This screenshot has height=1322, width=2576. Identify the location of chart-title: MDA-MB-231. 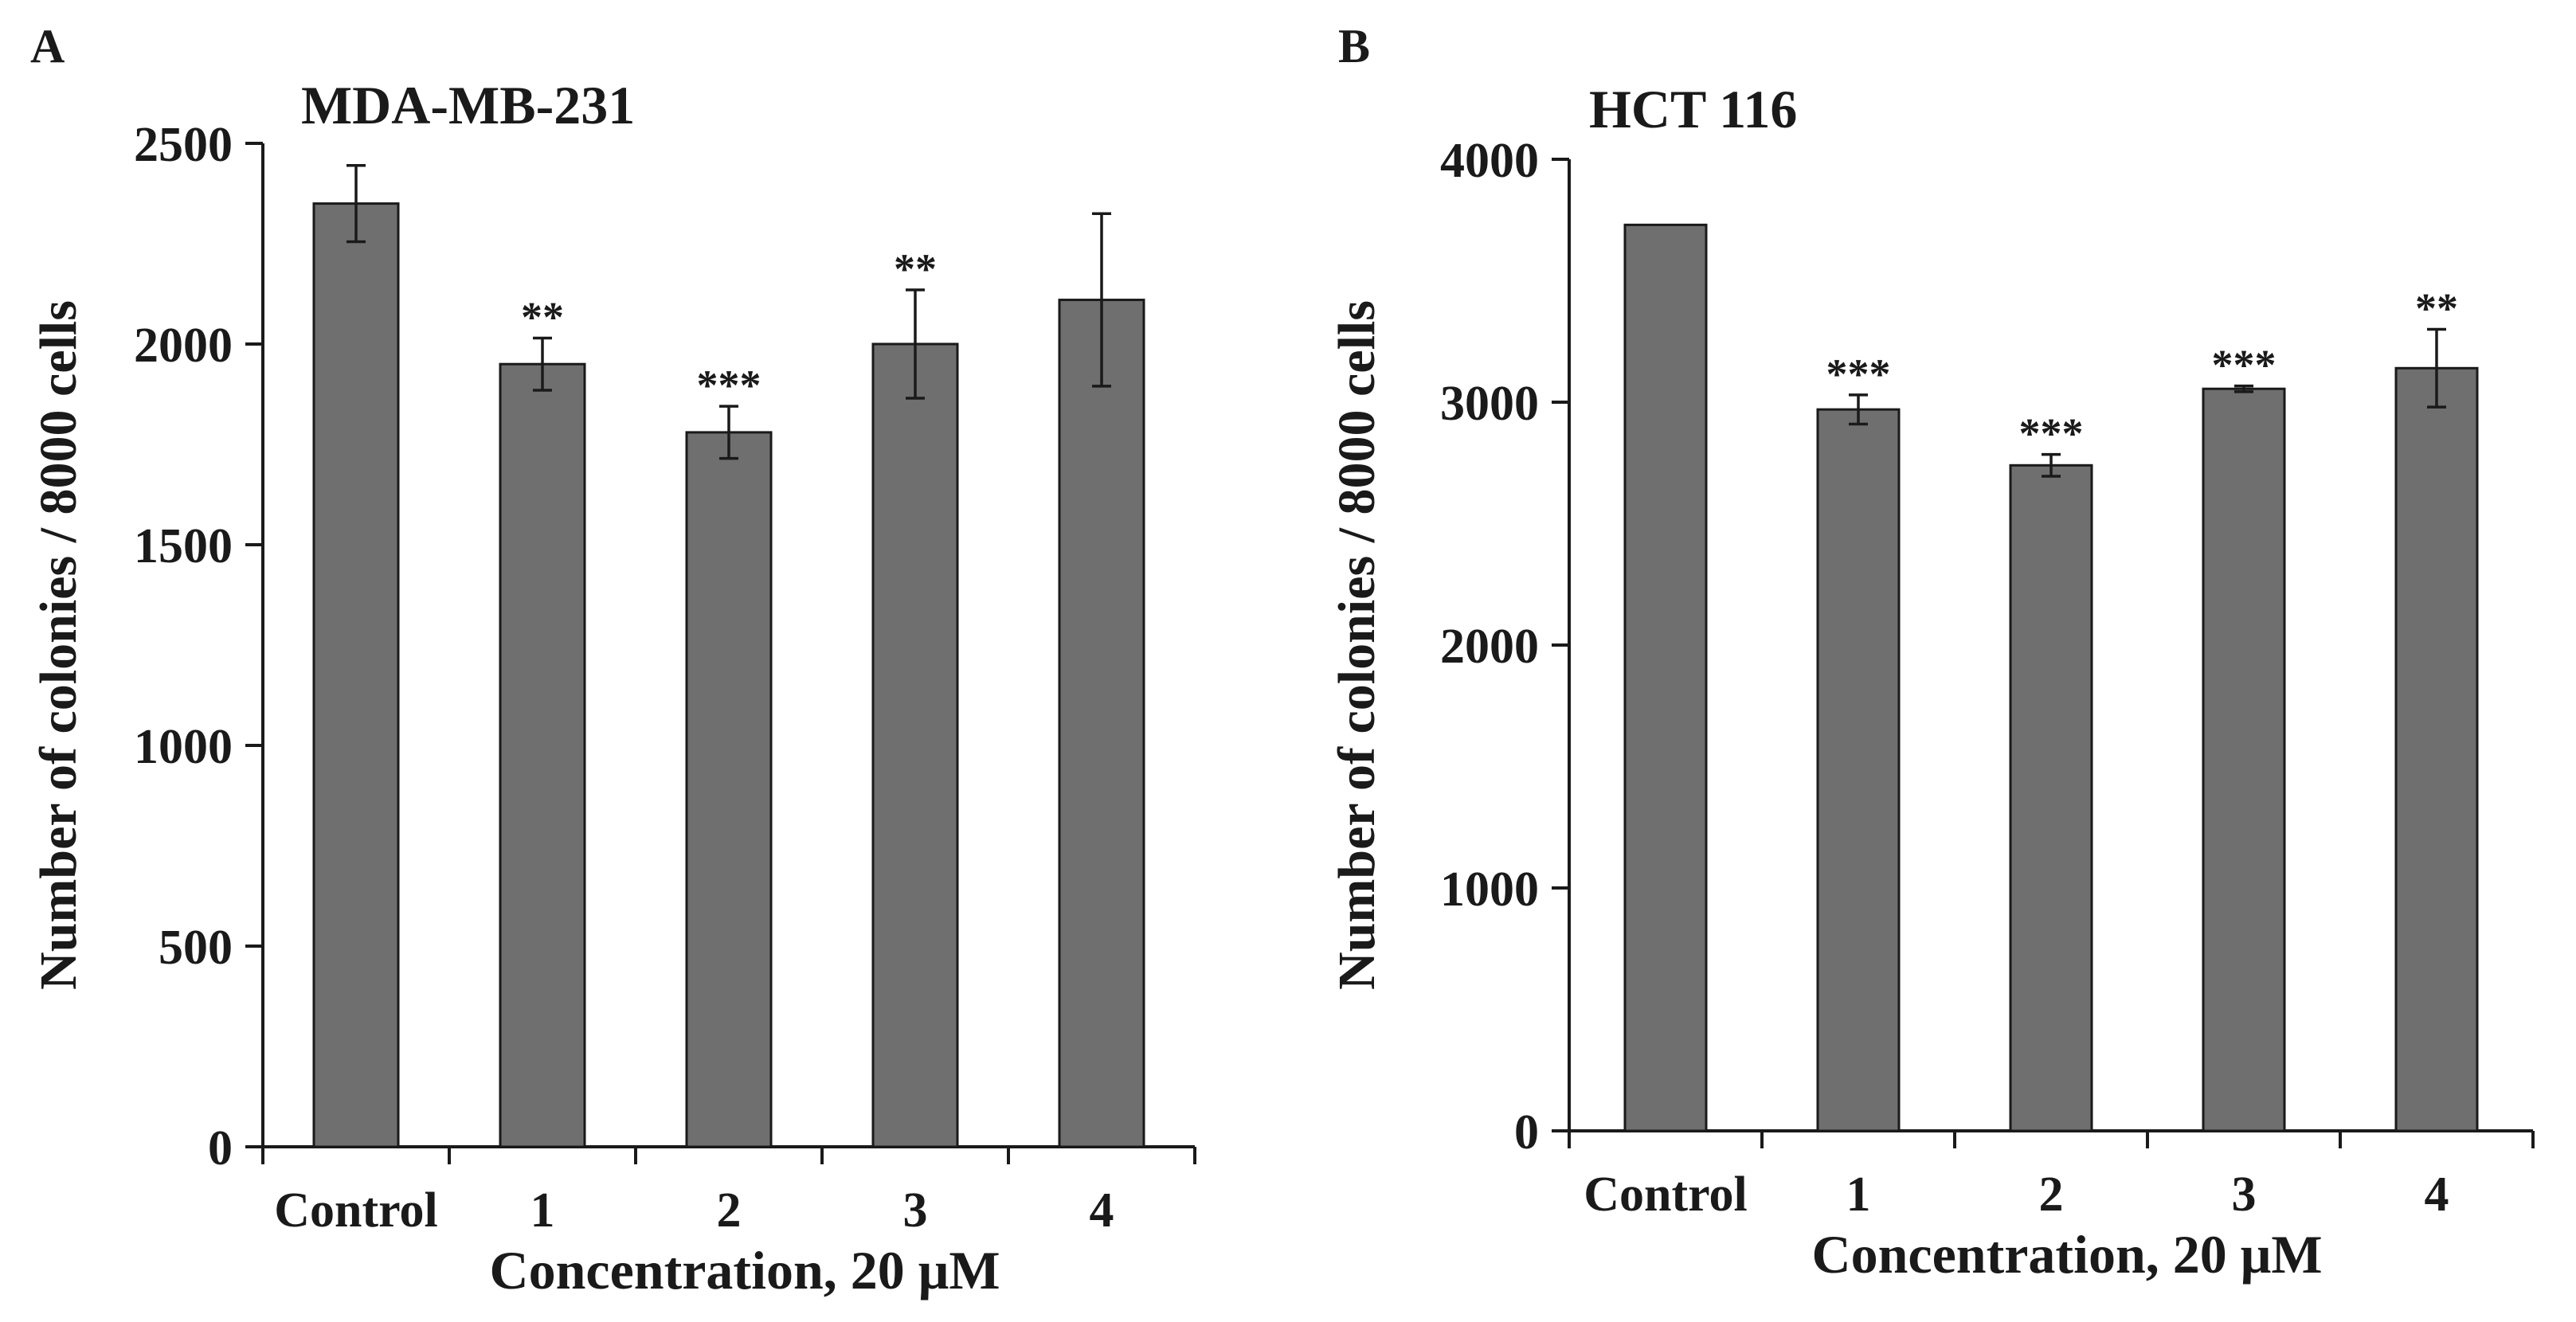
(468, 105).